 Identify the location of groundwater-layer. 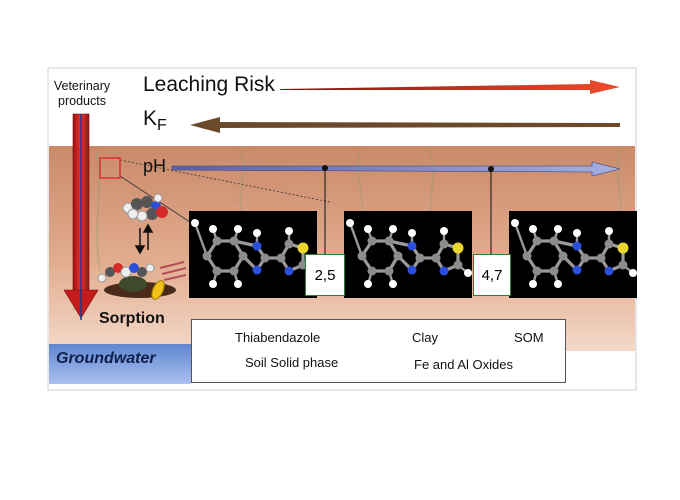
(120, 364).